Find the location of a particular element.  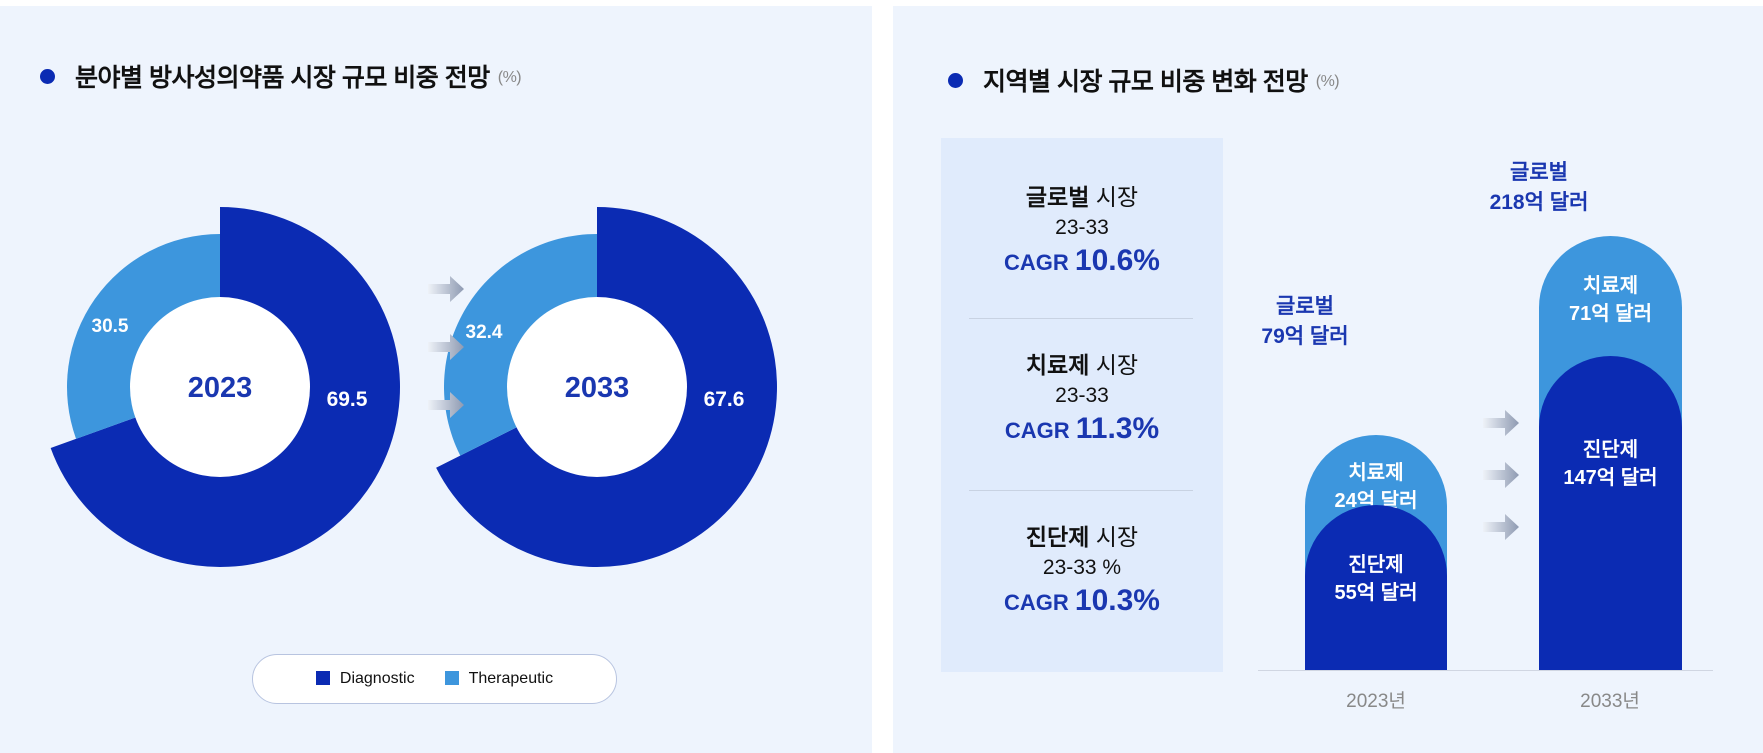

x-axis-baseline is located at coordinates (1485, 670).